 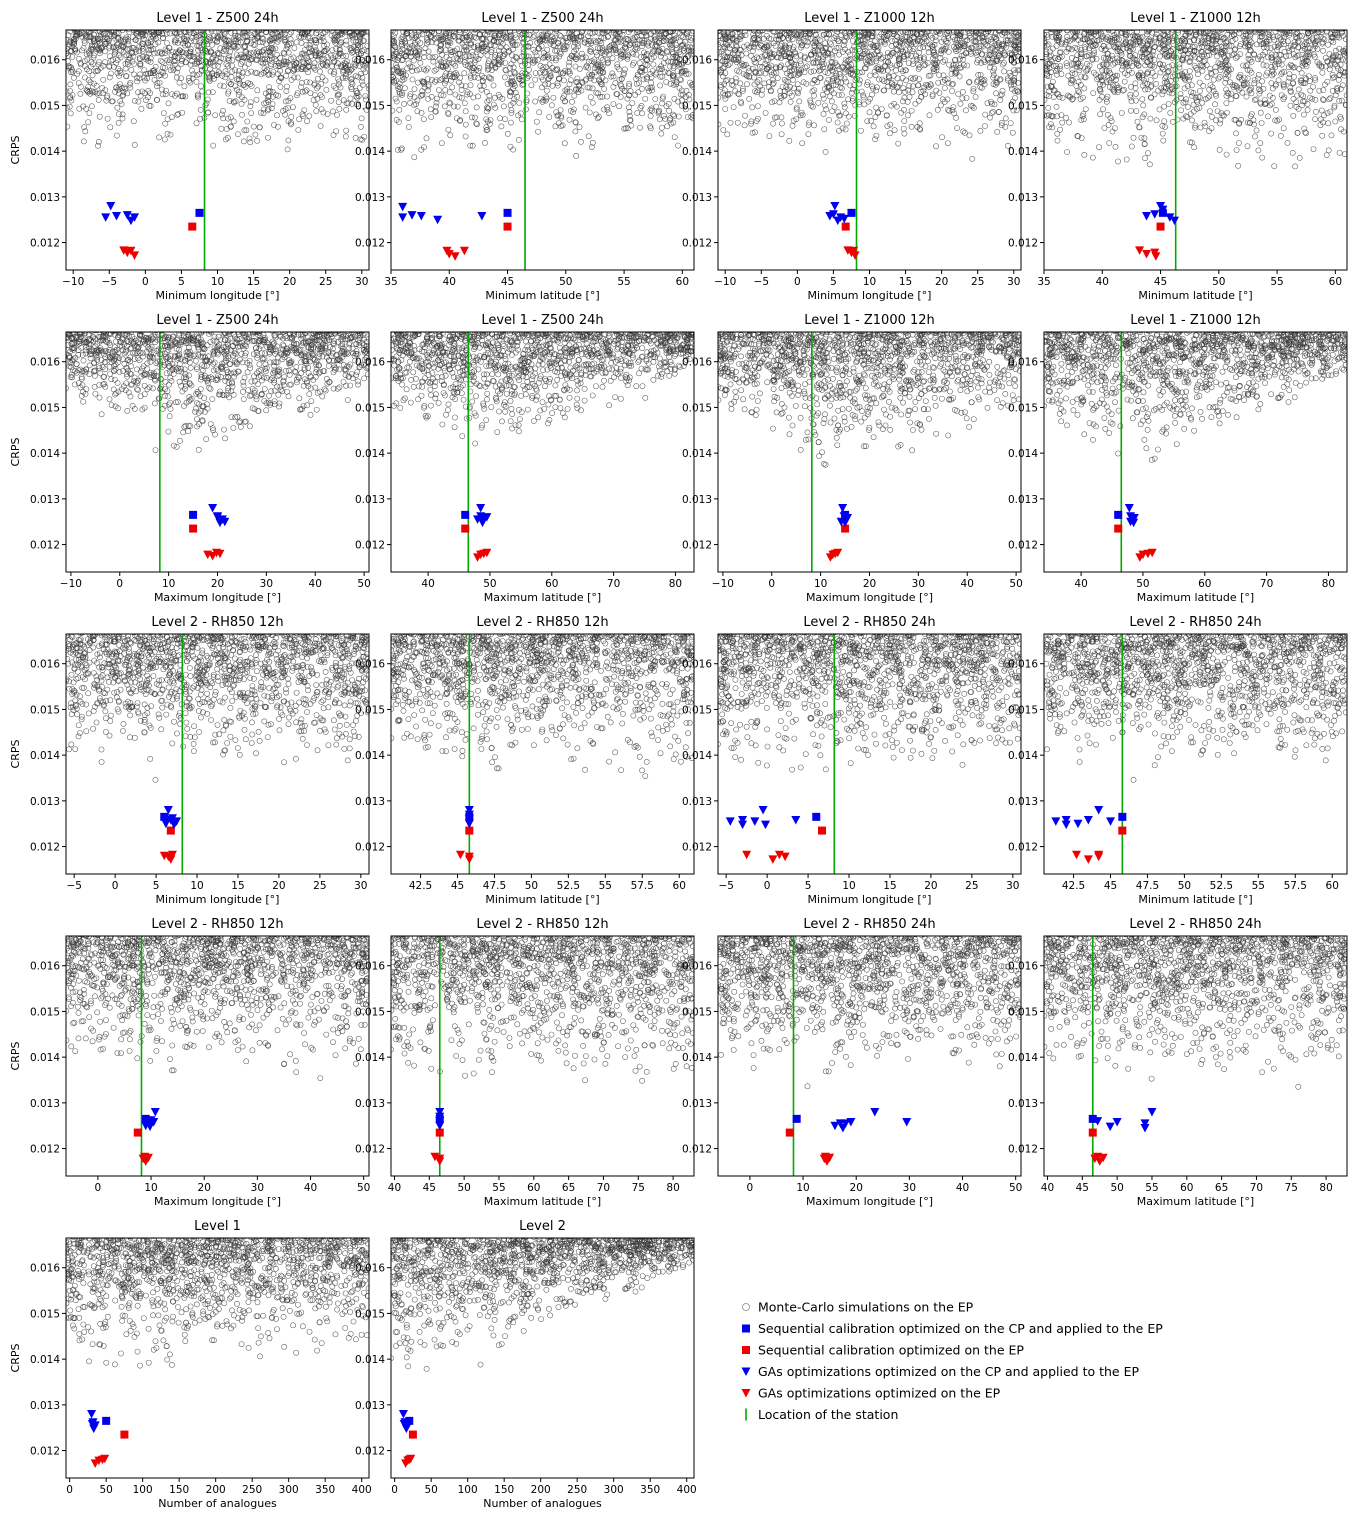 I want to click on y-tick-label: 0.013, so click(x=697, y=198).